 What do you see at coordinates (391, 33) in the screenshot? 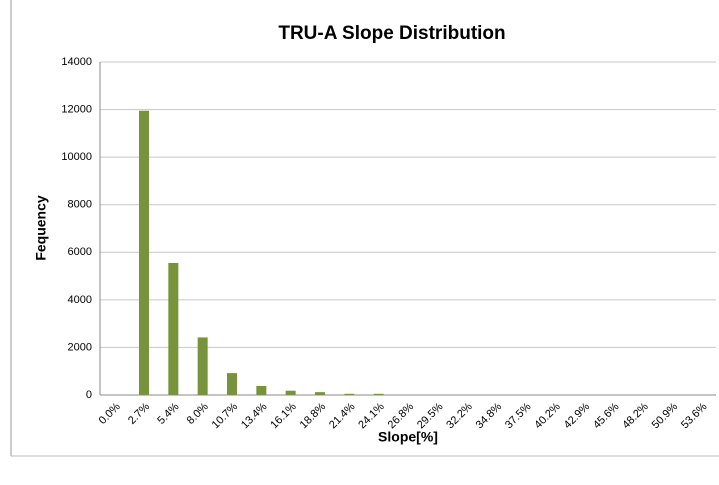
I see `chart-title: TRU-A Slope Distribution` at bounding box center [391, 33].